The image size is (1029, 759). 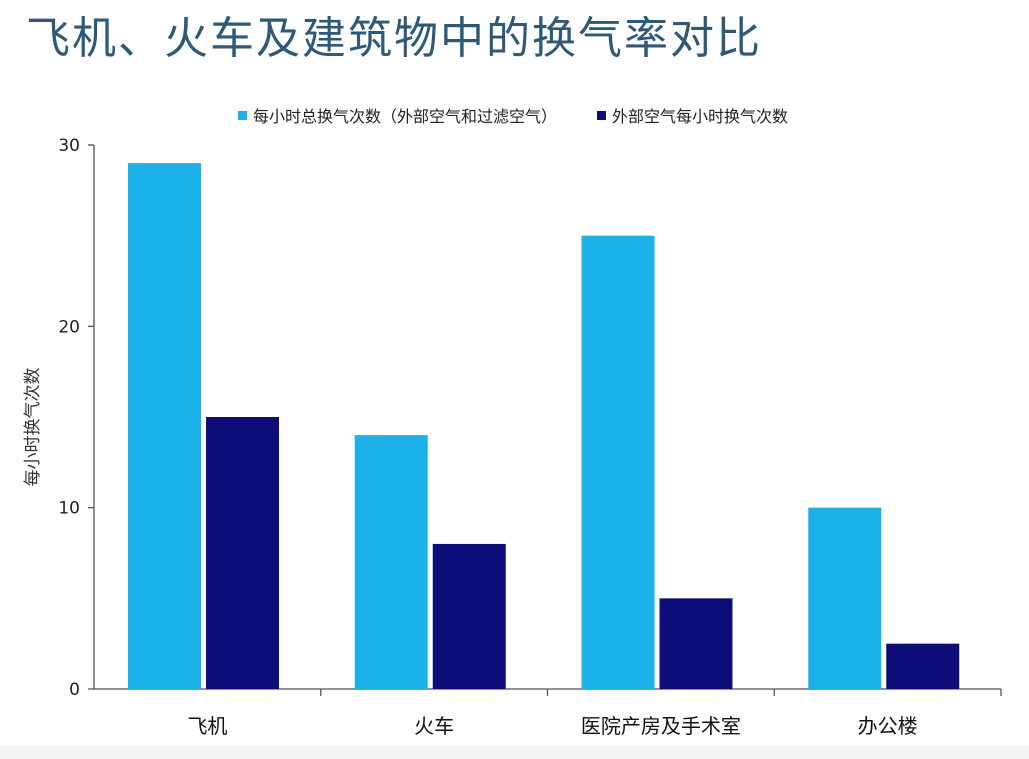 What do you see at coordinates (394, 38) in the screenshot?
I see `chart-title: 飞机、火车及建筑物中的换气率对比` at bounding box center [394, 38].